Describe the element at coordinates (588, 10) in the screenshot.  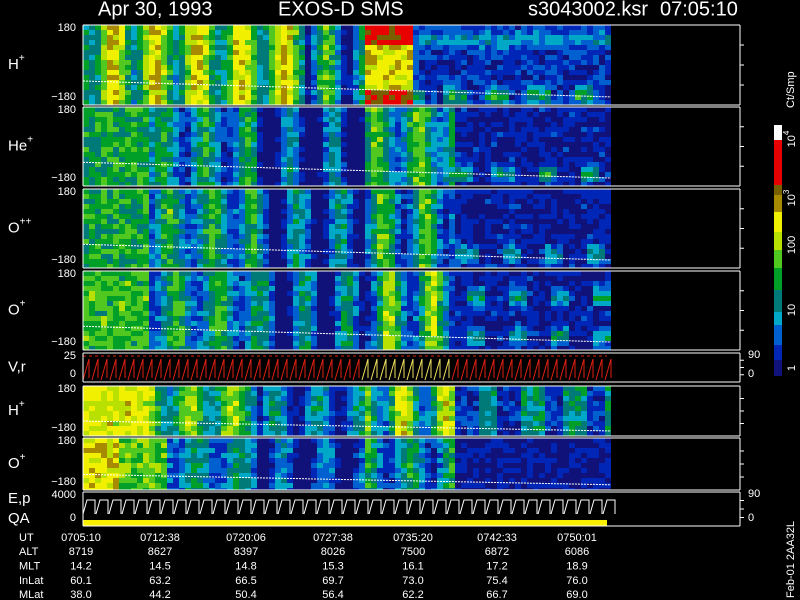
I see `file-name: s3043002.ksr` at that location.